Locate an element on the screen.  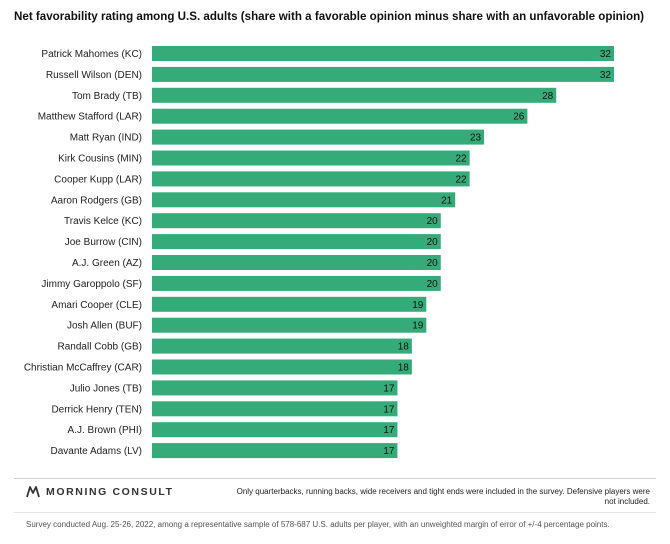
category-label: Josh Allen (BUF) is located at coordinates (104, 326).